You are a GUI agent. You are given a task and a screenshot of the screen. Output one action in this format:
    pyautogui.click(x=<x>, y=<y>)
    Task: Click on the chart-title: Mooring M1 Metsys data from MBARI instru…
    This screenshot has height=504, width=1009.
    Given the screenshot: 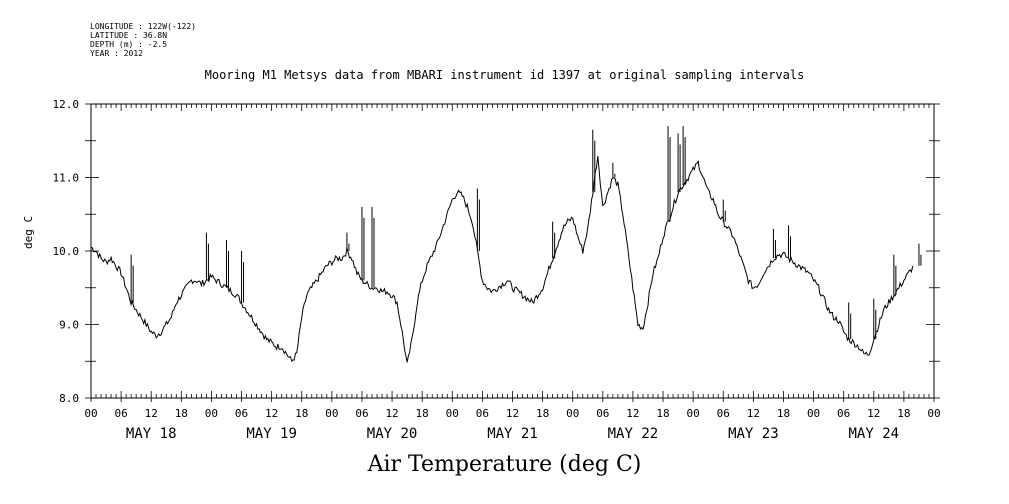 What is the action you would take?
    pyautogui.click(x=504, y=75)
    